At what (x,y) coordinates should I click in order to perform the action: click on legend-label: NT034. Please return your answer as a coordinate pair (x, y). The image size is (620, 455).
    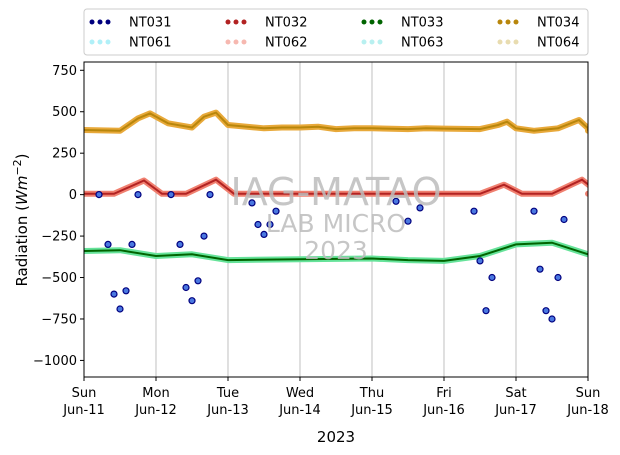
    Looking at the image, I should click on (558, 23).